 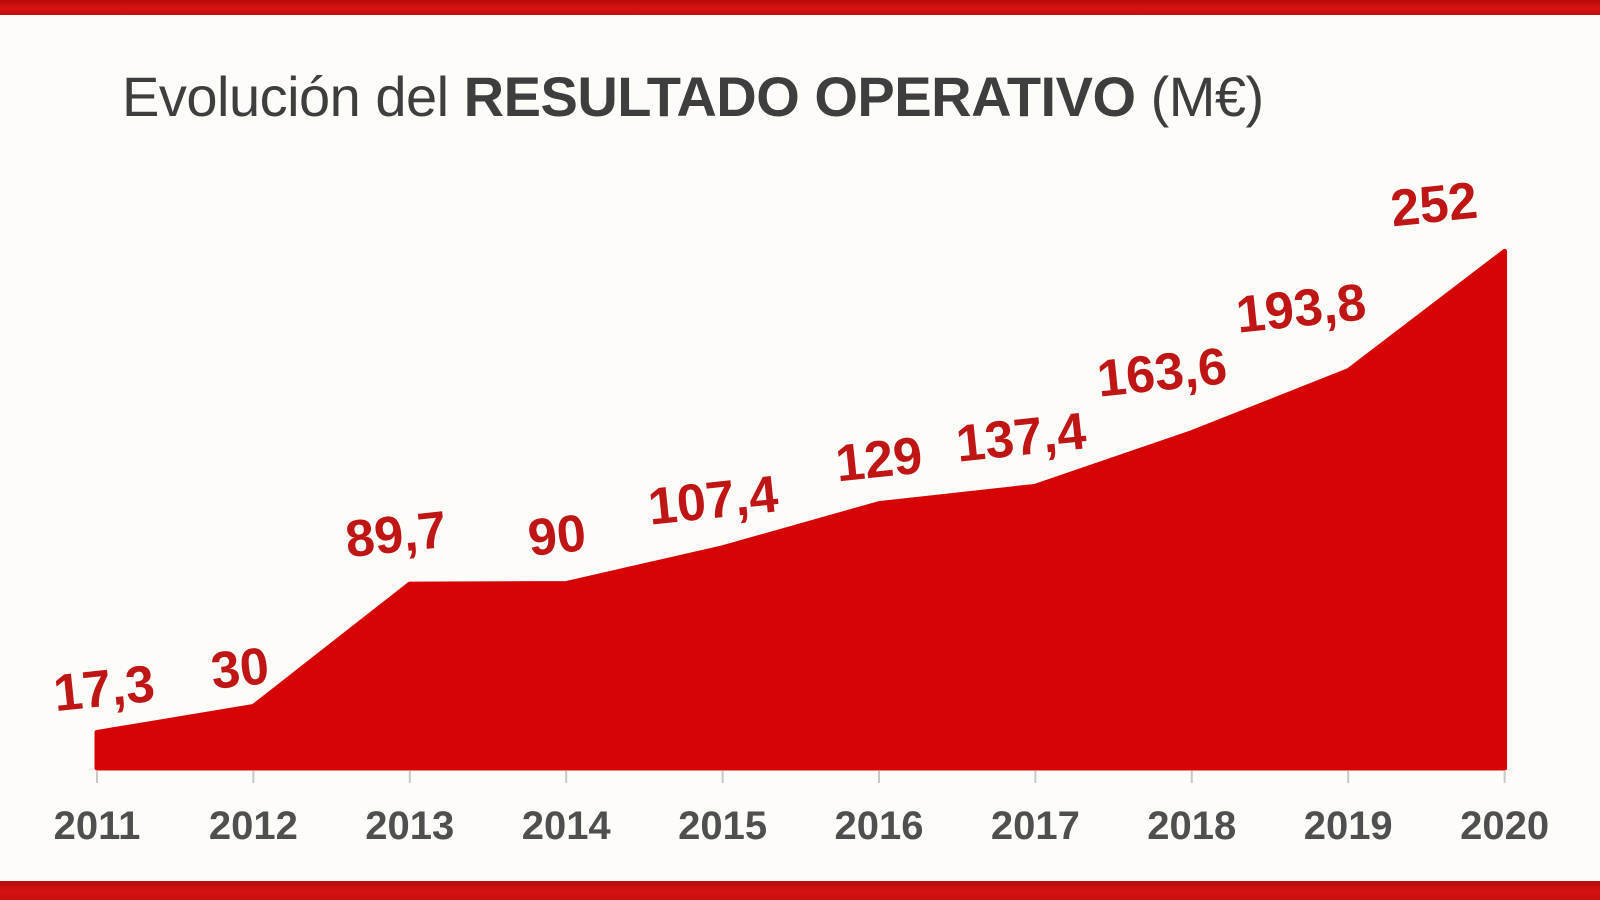 What do you see at coordinates (1021, 438) in the screenshot?
I see `data-label: 137,4` at bounding box center [1021, 438].